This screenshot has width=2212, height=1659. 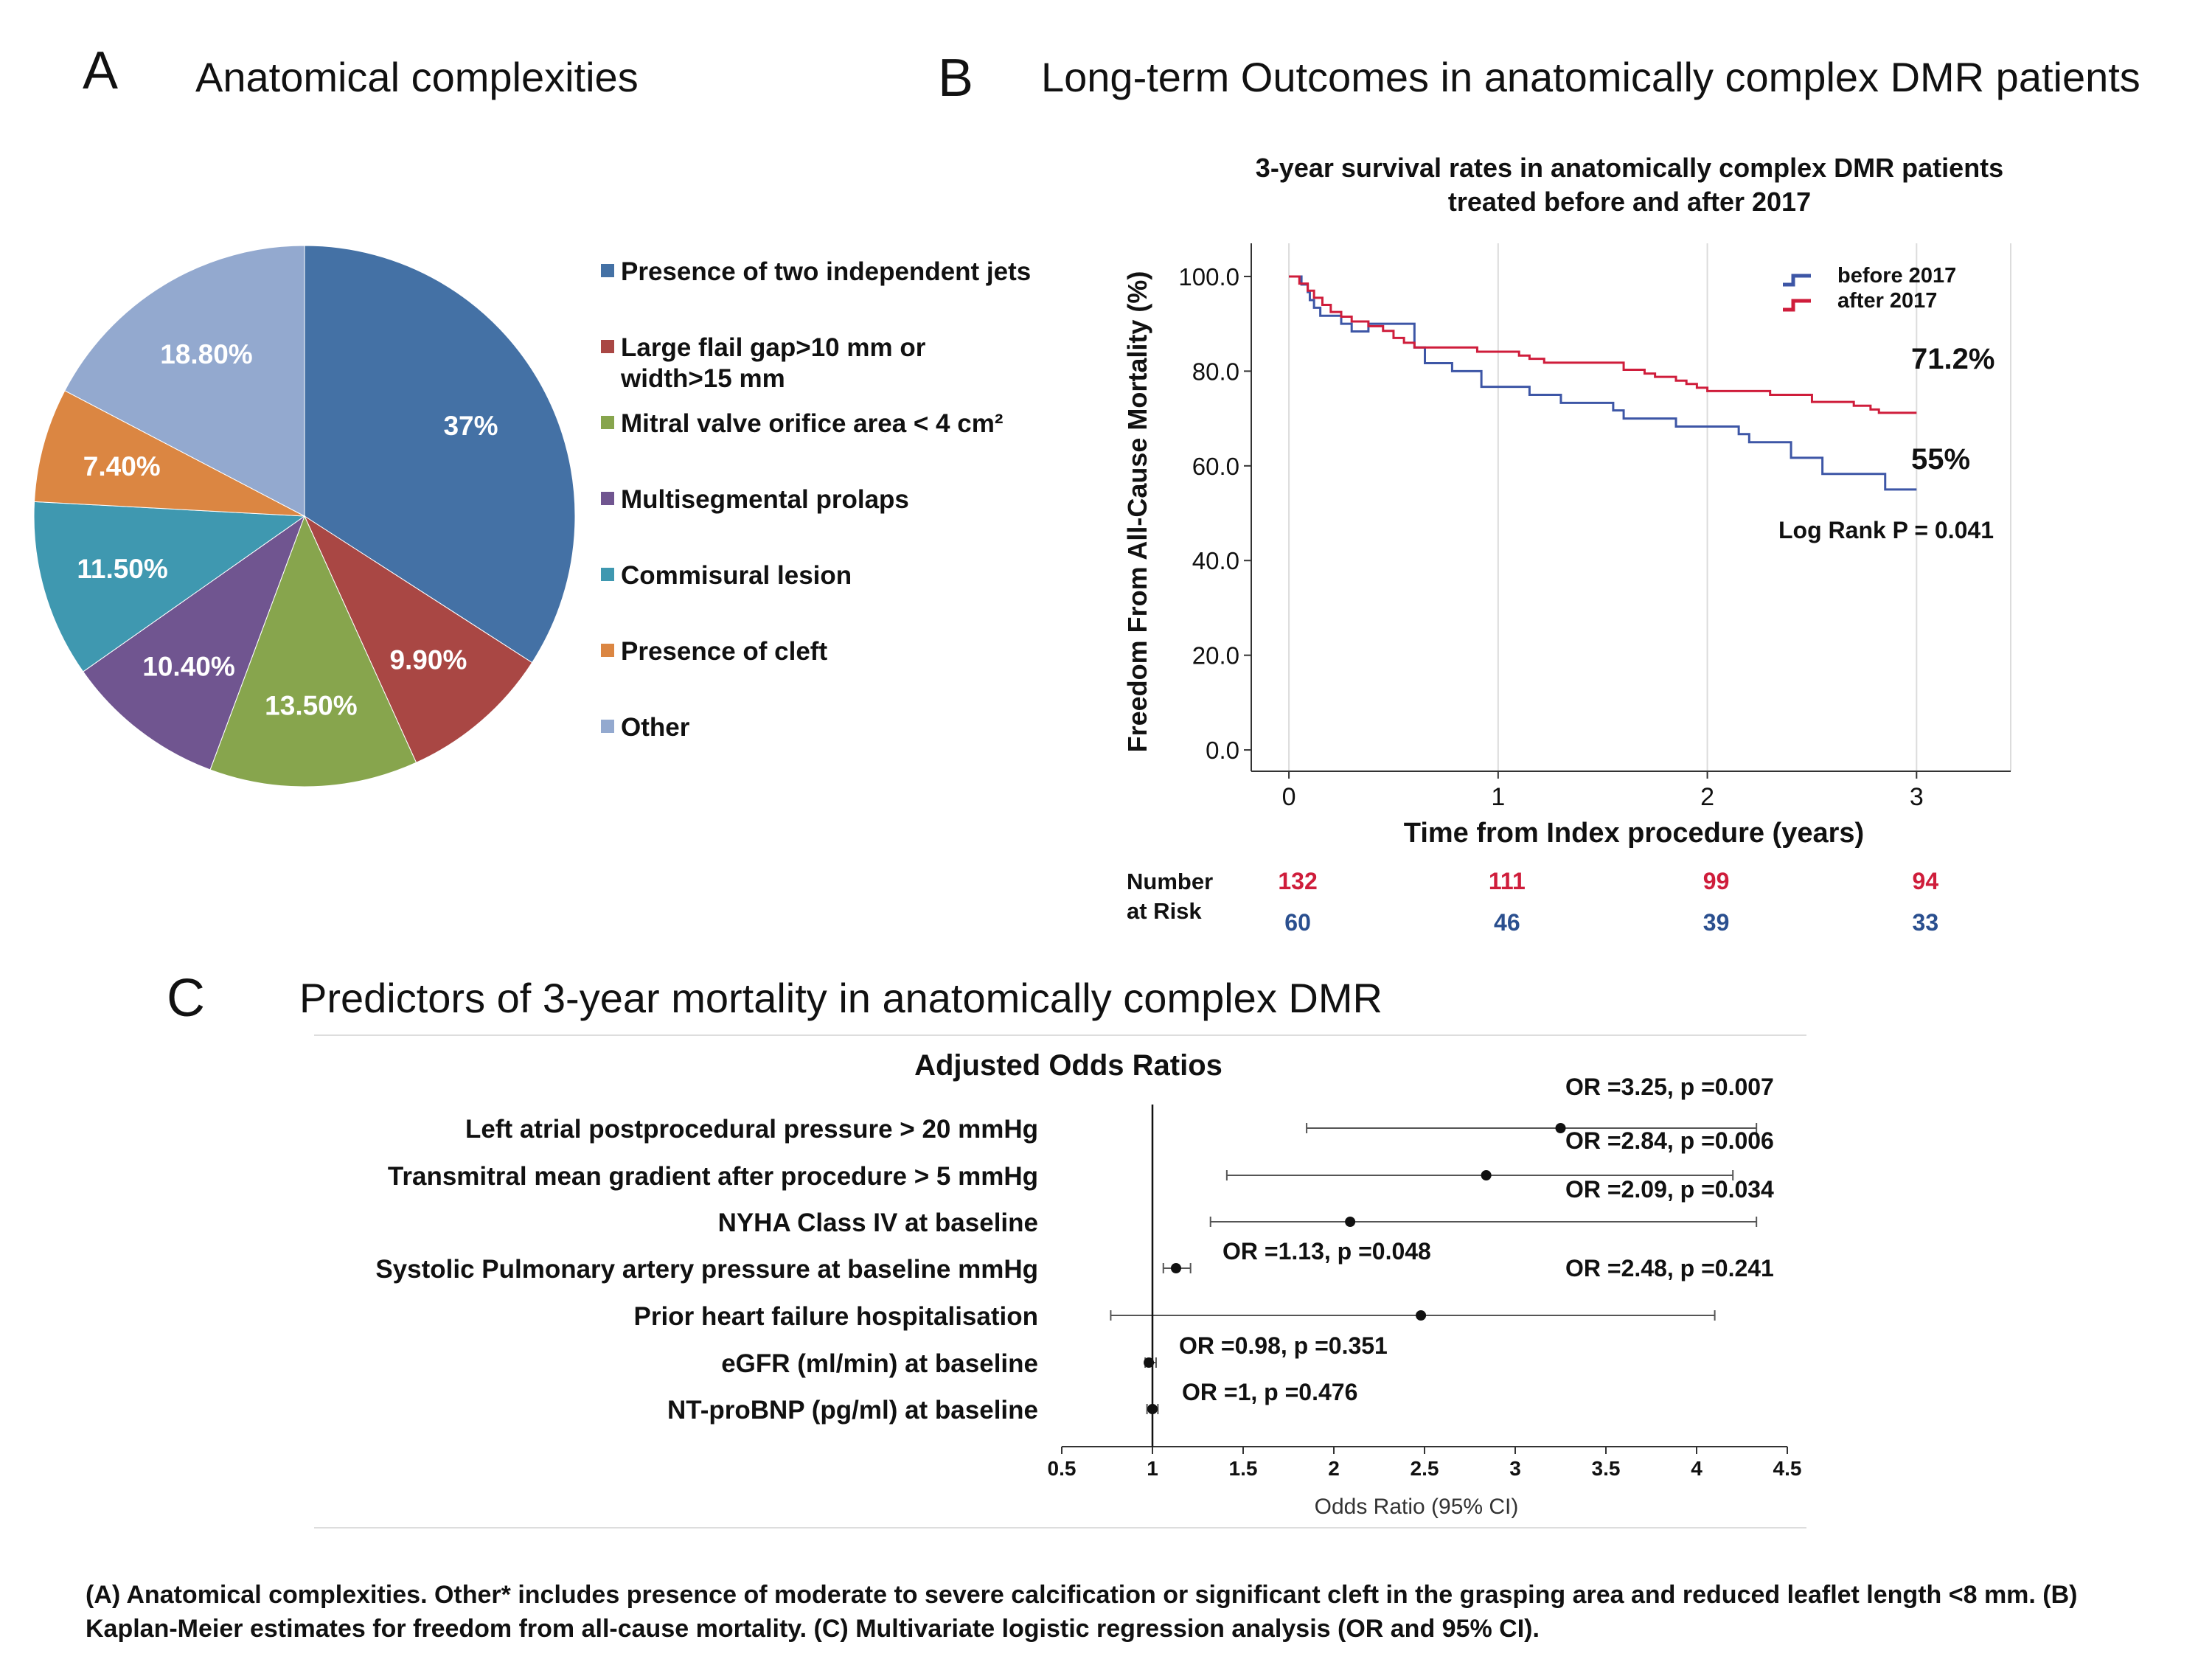 I want to click on risk-count-after-2017: 94, so click(x=1926, y=881).